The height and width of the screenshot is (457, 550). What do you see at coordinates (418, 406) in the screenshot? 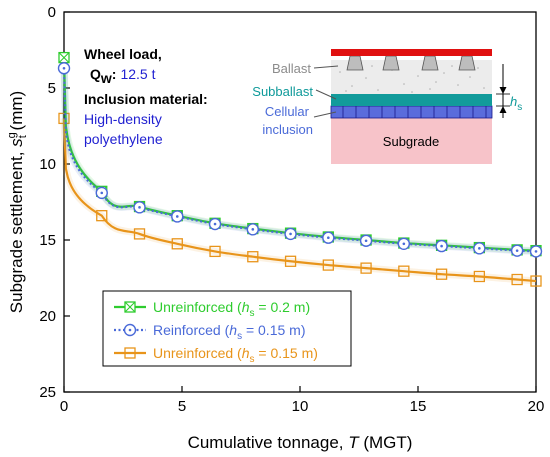
I see `x-tick-label: 15` at bounding box center [418, 406].